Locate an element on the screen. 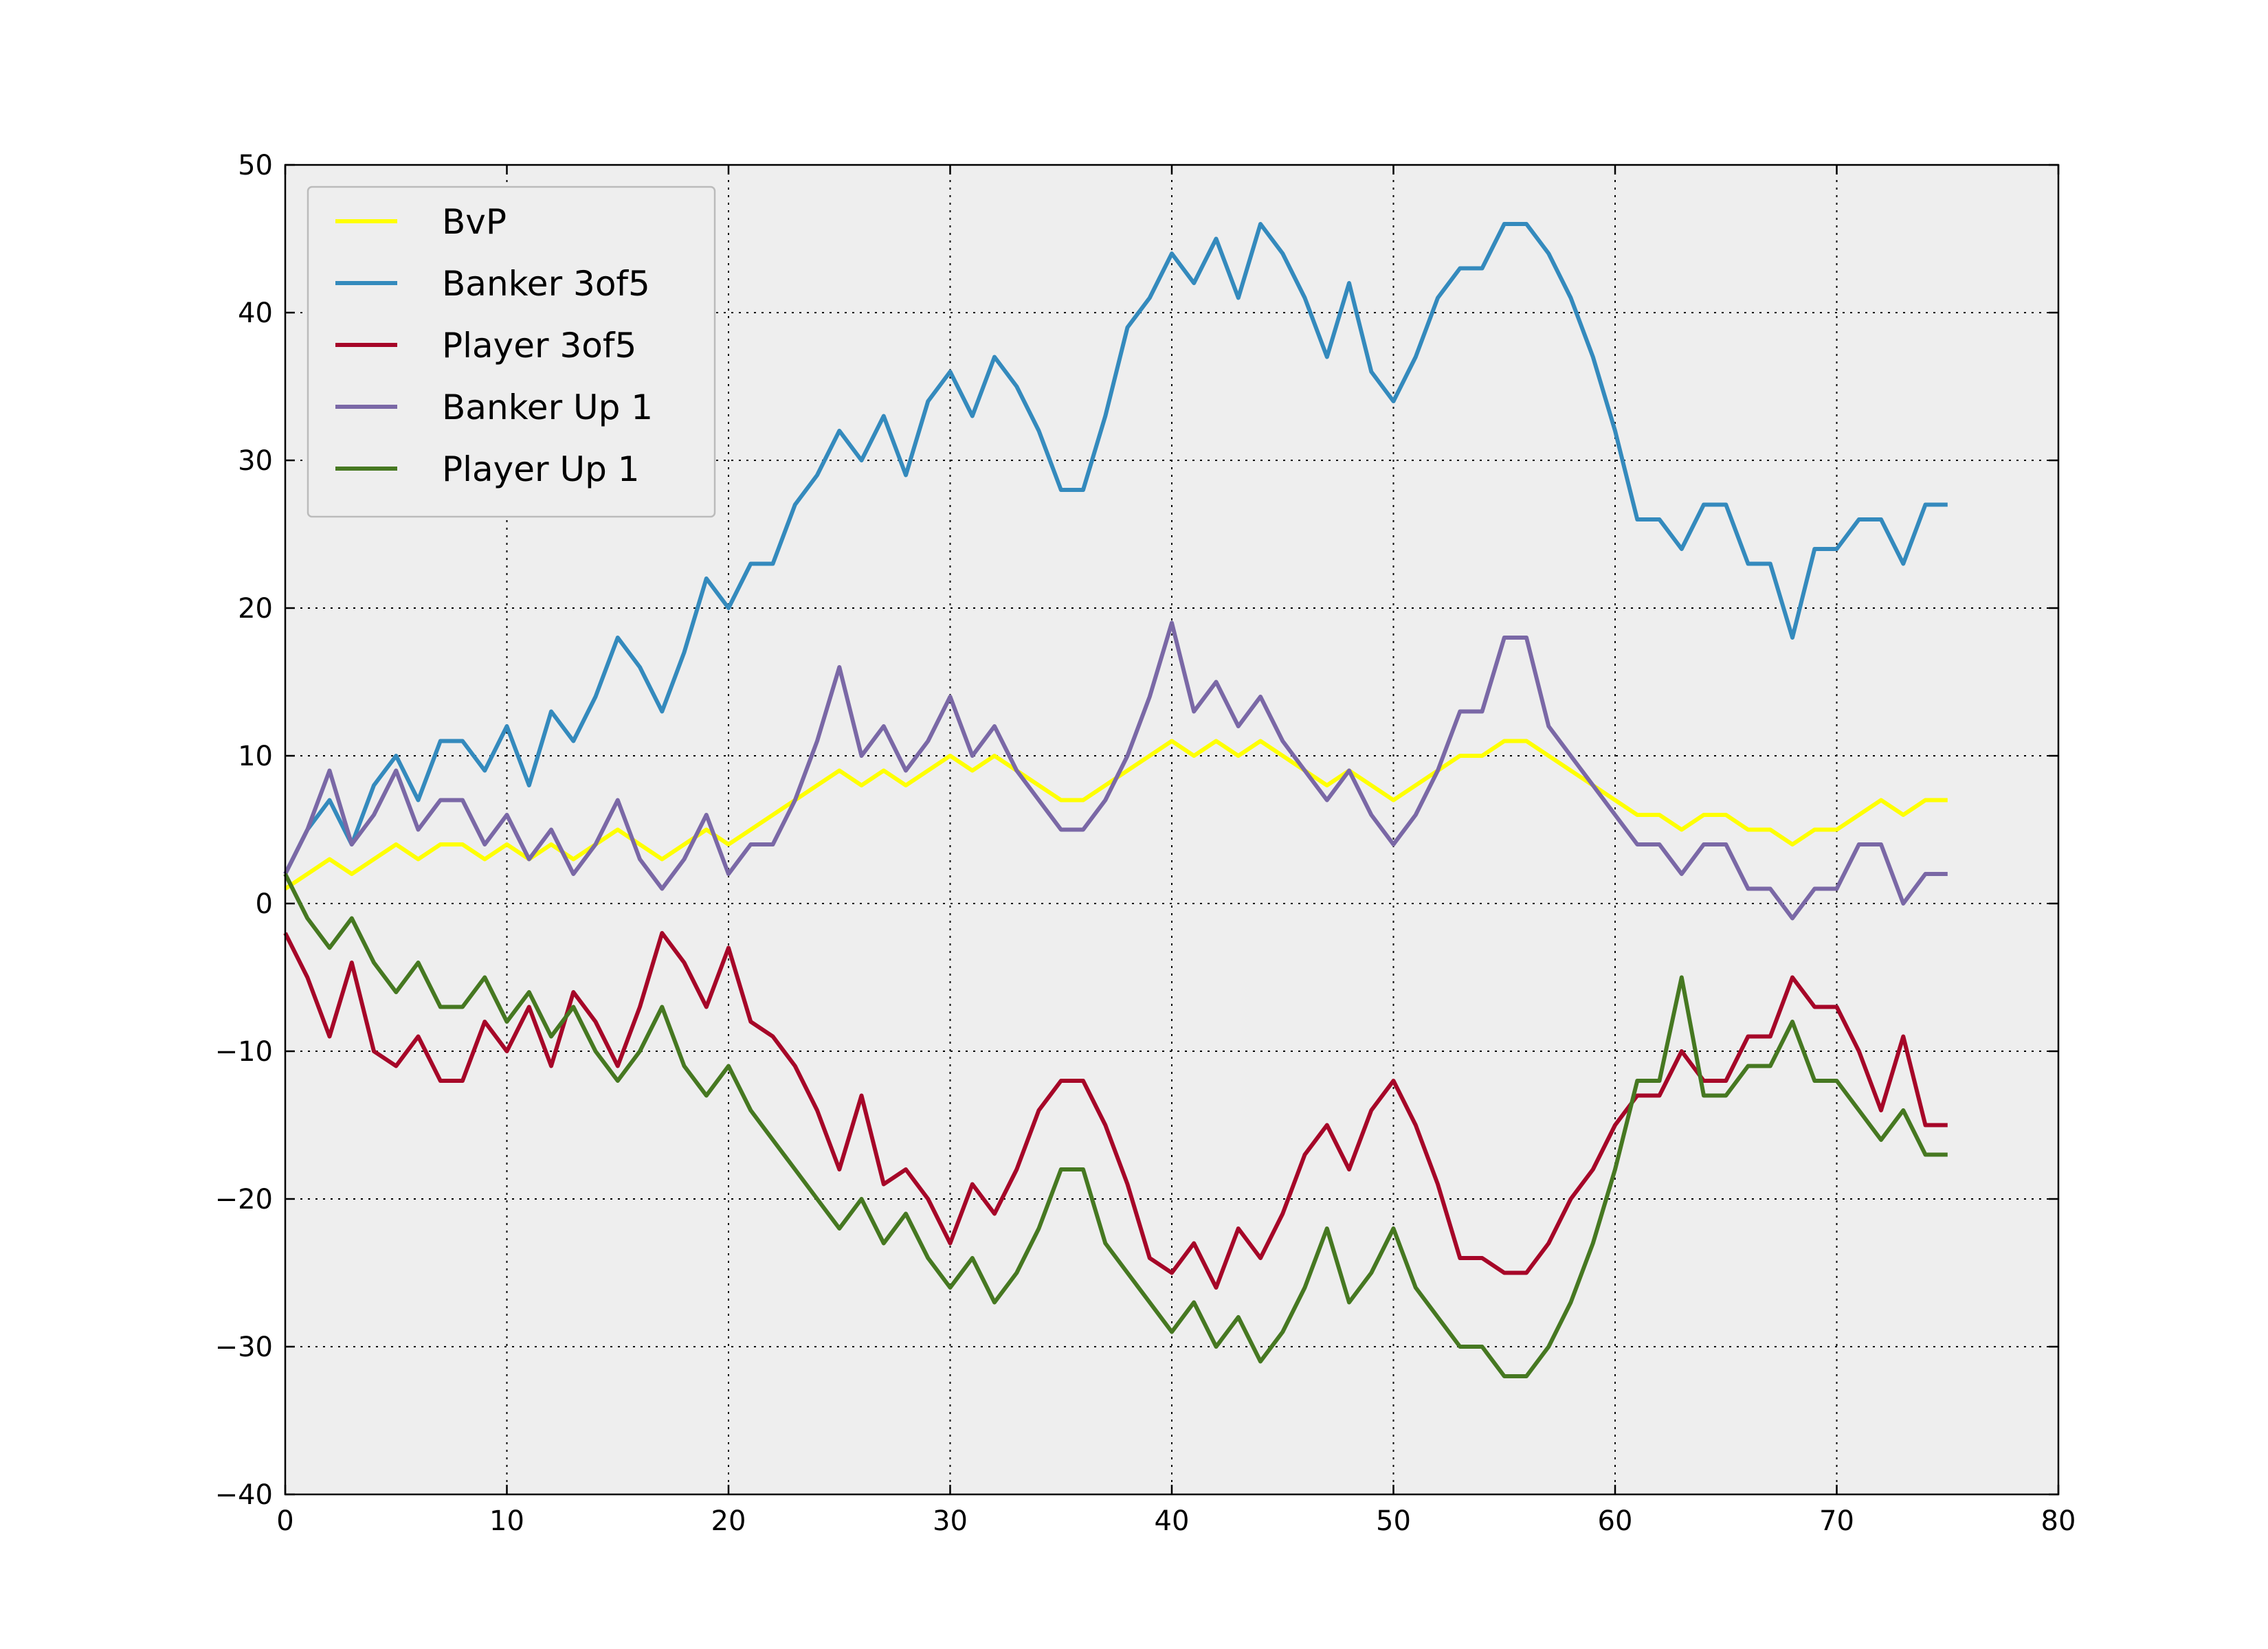 This screenshot has width=2268, height=1649. x-tick-label: 0 is located at coordinates (284, 1521).